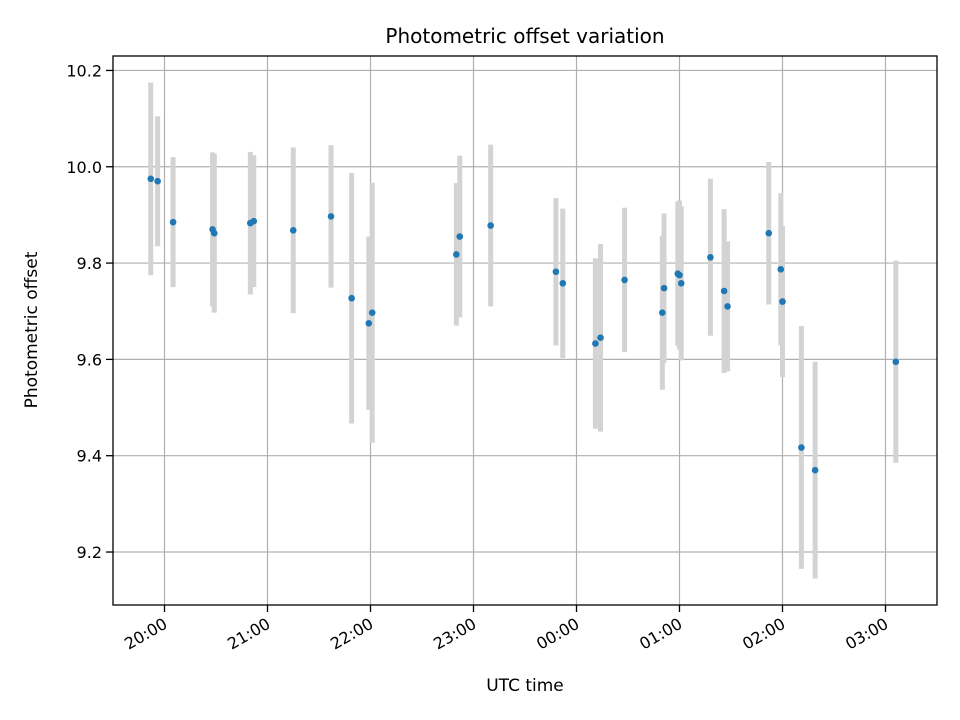 Image resolution: width=960 pixels, height=720 pixels. What do you see at coordinates (454, 634) in the screenshot?
I see `x-tick-label: 23:00` at bounding box center [454, 634].